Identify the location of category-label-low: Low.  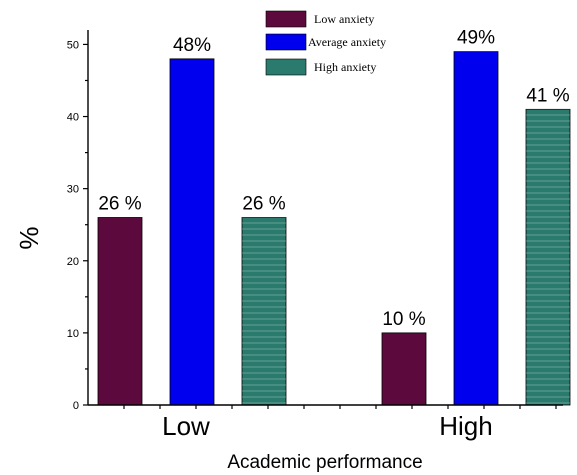
(186, 426).